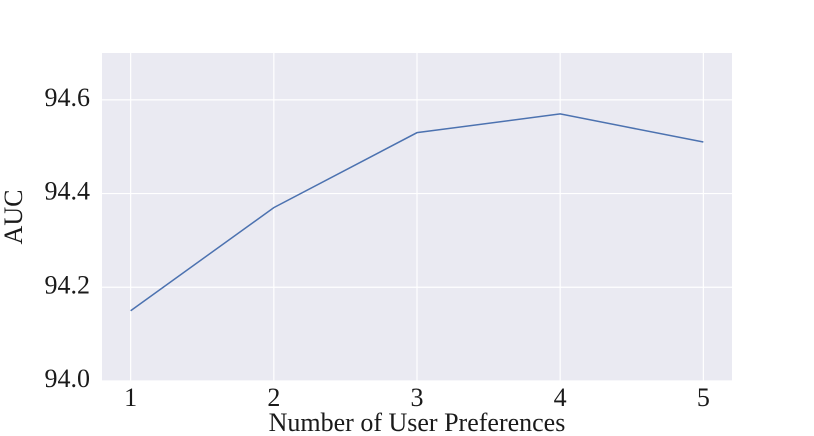 The height and width of the screenshot is (436, 814). I want to click on y-axis-label: AUC, so click(14, 217).